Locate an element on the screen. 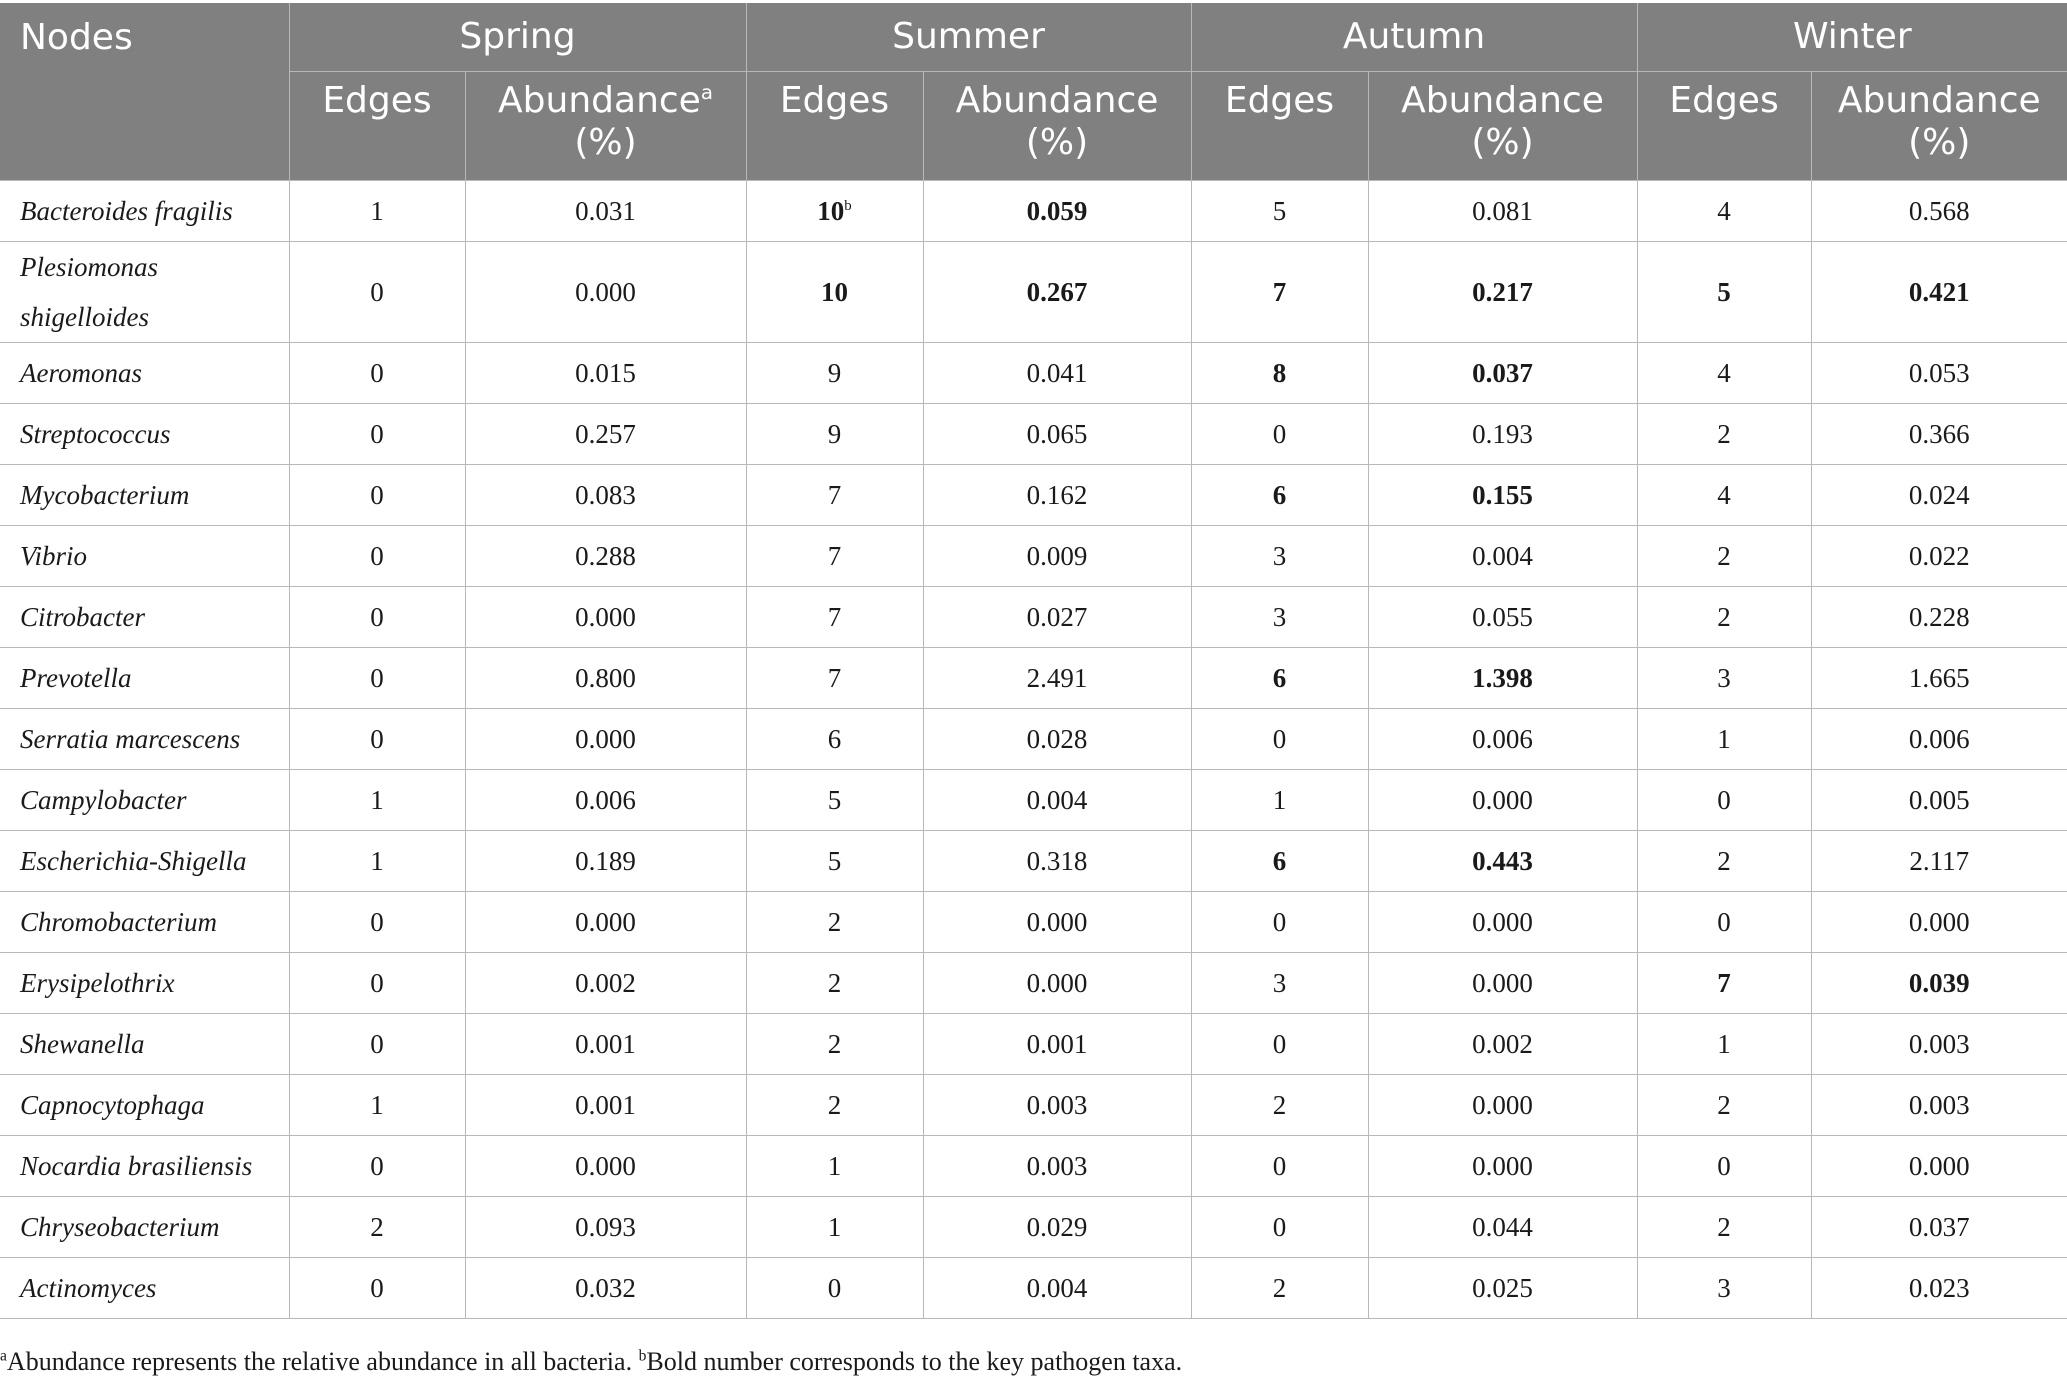  spring-abundance: 0.015 is located at coordinates (605, 373).